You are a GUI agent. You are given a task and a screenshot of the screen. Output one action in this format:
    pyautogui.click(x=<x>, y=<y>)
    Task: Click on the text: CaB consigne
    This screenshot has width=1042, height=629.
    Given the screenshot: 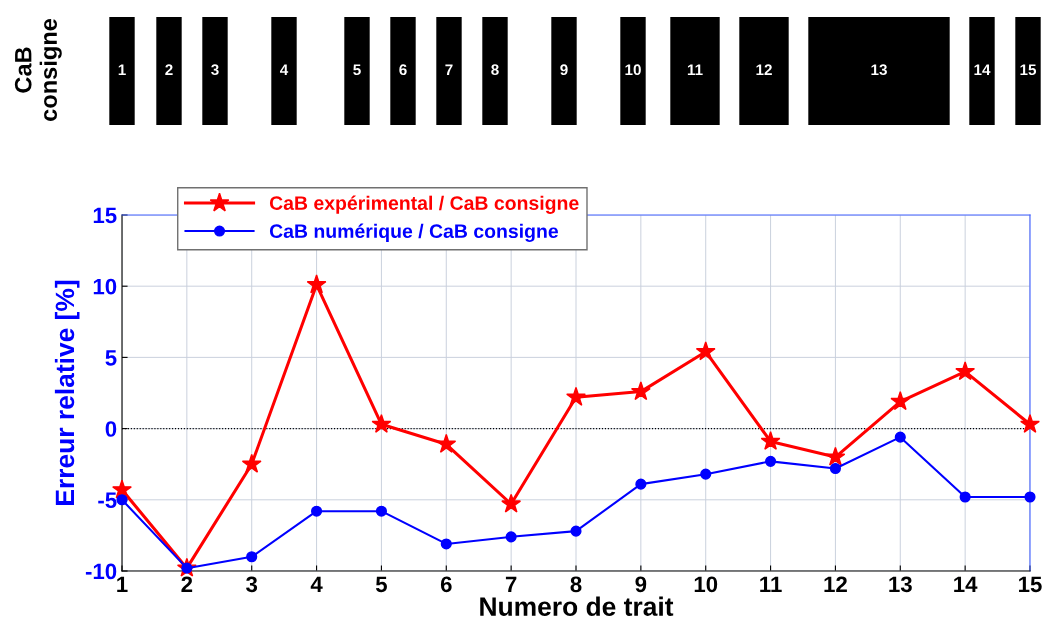 What is the action you would take?
    pyautogui.click(x=38, y=69)
    